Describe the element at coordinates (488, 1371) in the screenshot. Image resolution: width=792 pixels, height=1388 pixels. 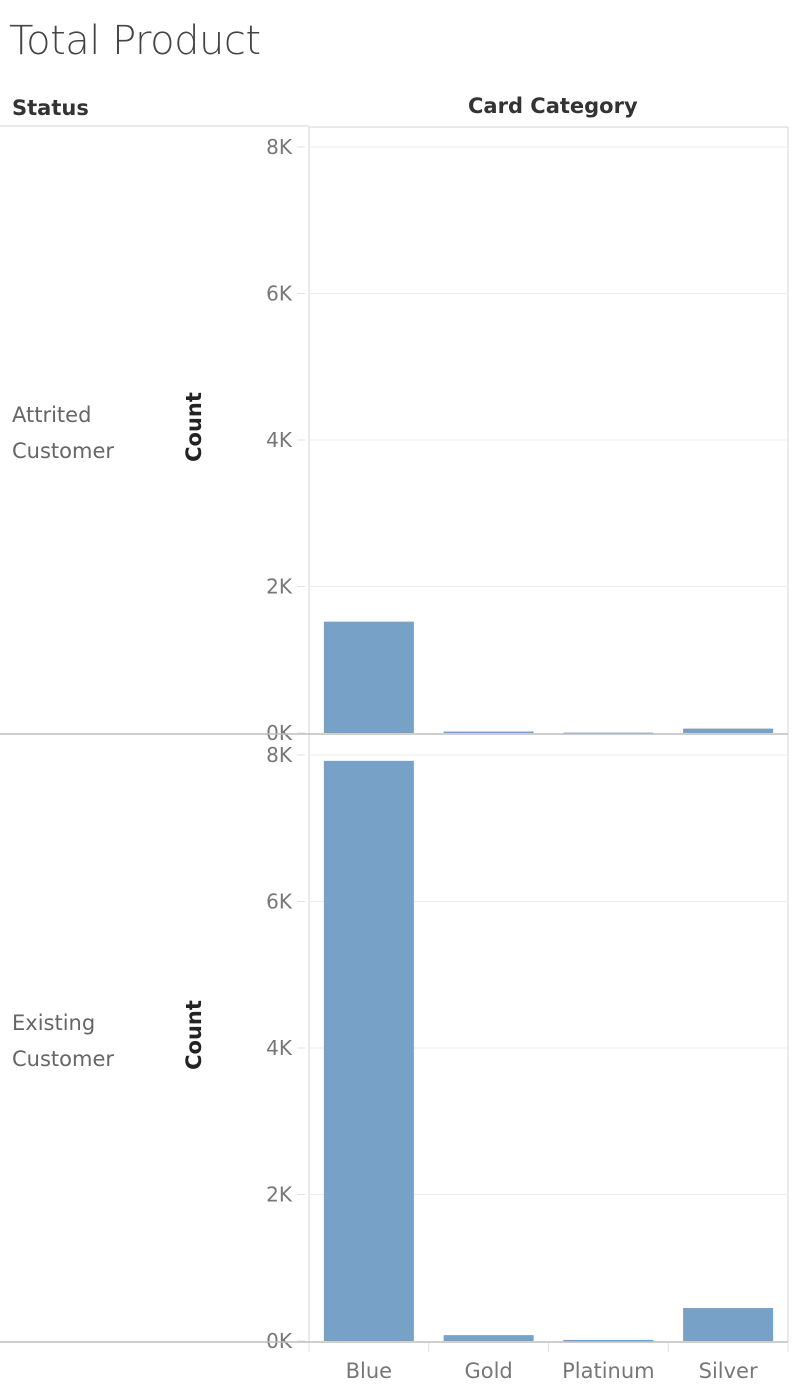
I see `x-category-label: Gold` at that location.